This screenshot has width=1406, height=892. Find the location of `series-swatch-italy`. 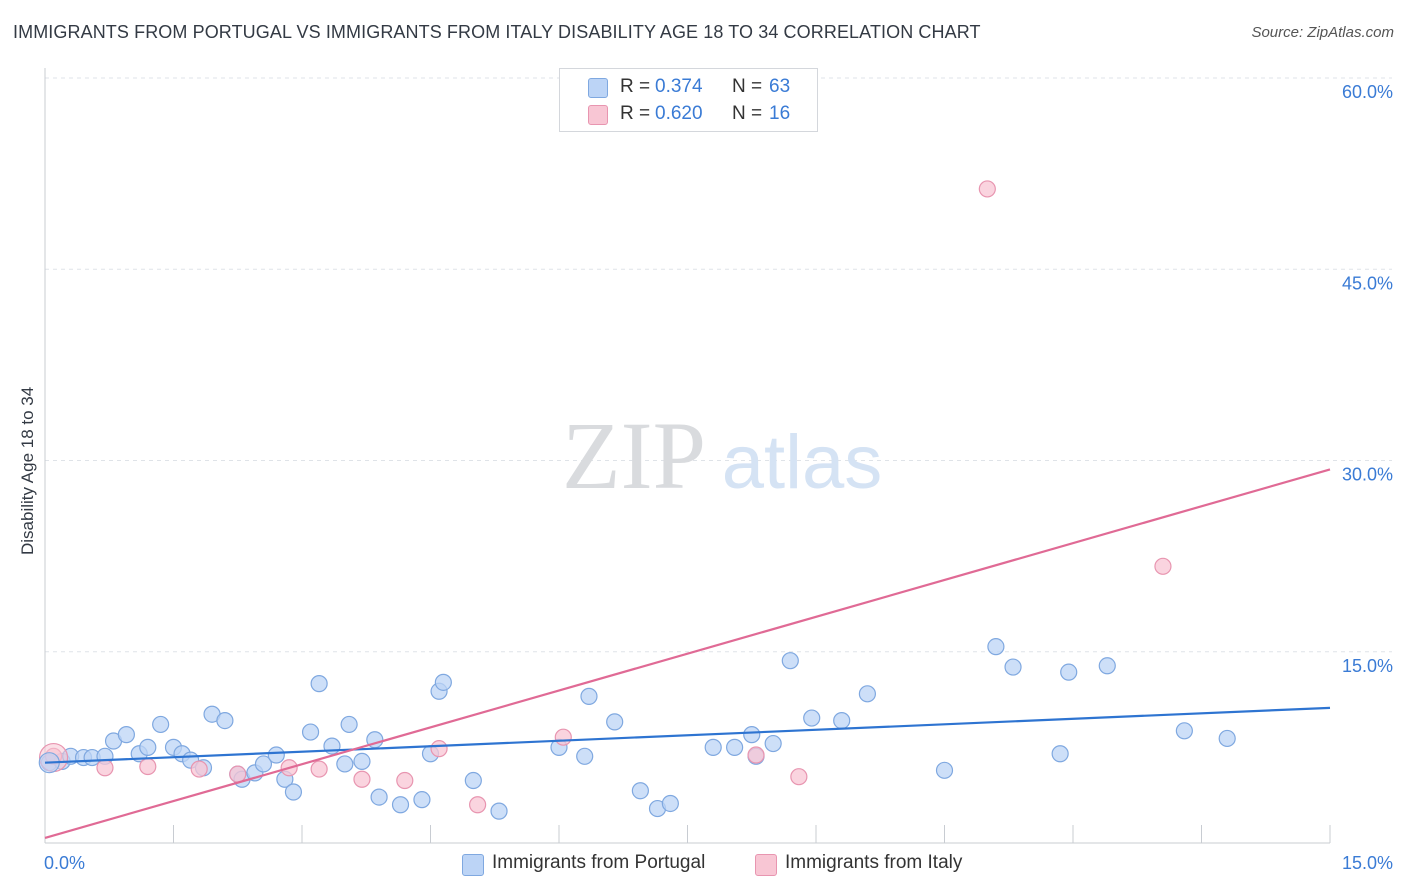

series-swatch-italy is located at coordinates (766, 865).